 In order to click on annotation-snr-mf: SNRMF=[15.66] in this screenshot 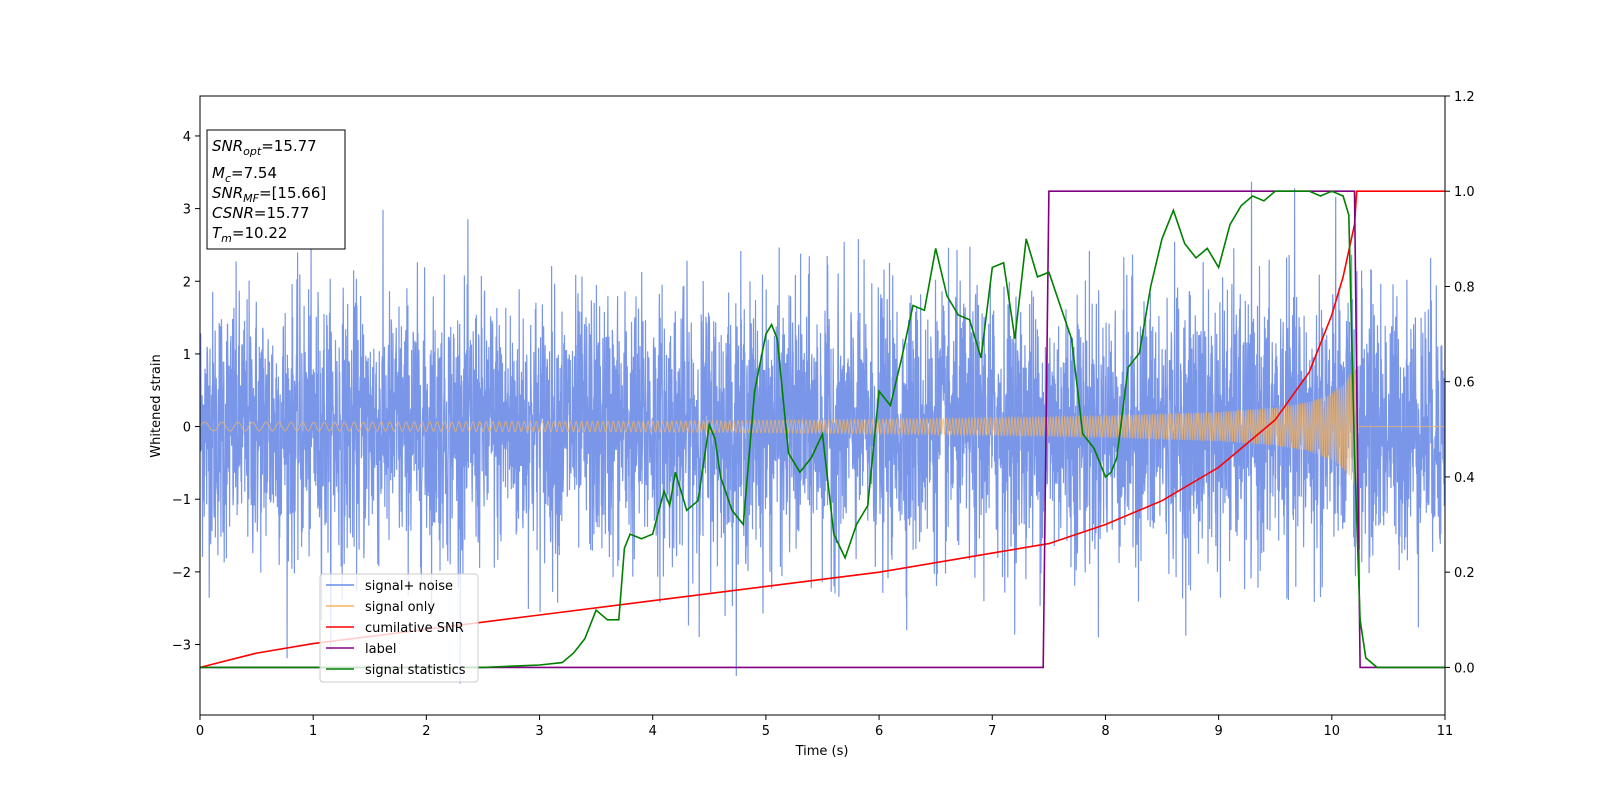, I will do `click(269, 194)`.